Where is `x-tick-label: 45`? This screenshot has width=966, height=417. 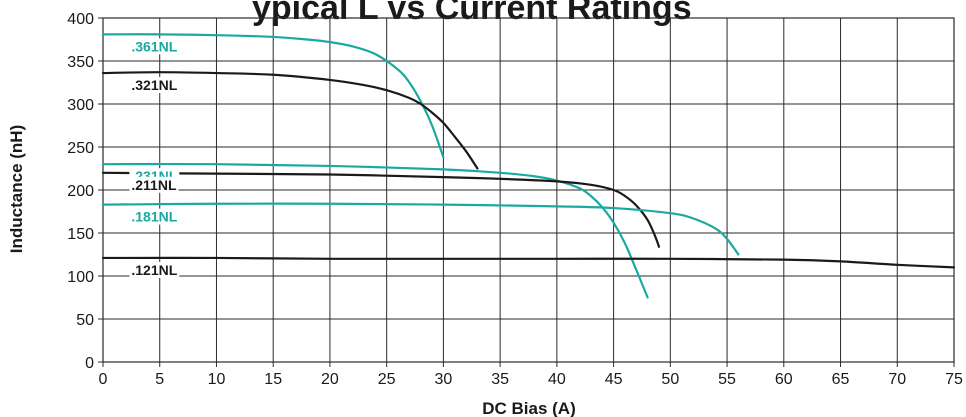
x-tick-label: 45 is located at coordinates (614, 379).